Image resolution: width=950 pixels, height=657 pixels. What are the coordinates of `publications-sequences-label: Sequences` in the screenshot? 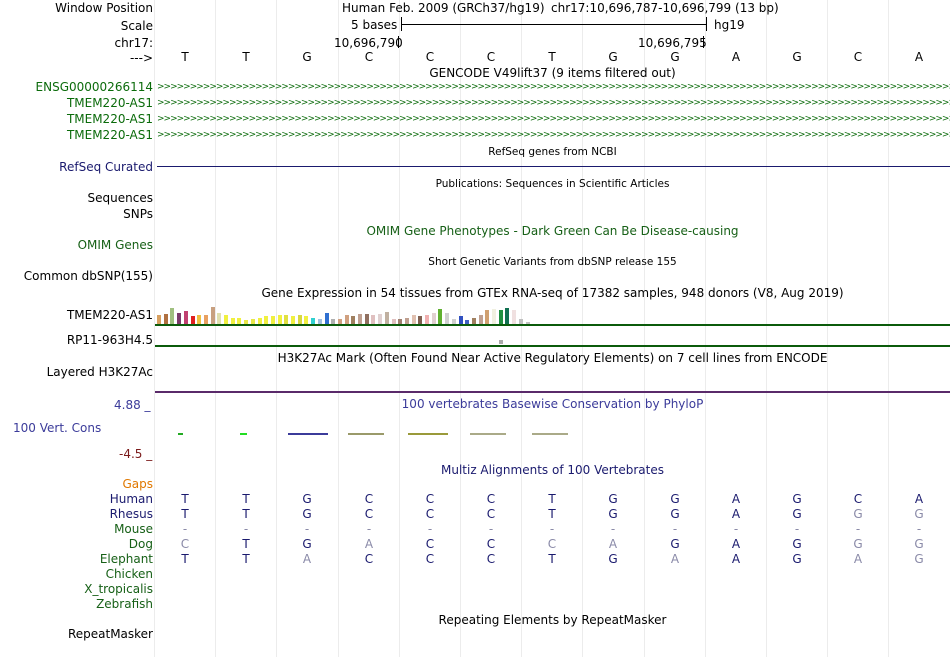 It's located at (120, 198).